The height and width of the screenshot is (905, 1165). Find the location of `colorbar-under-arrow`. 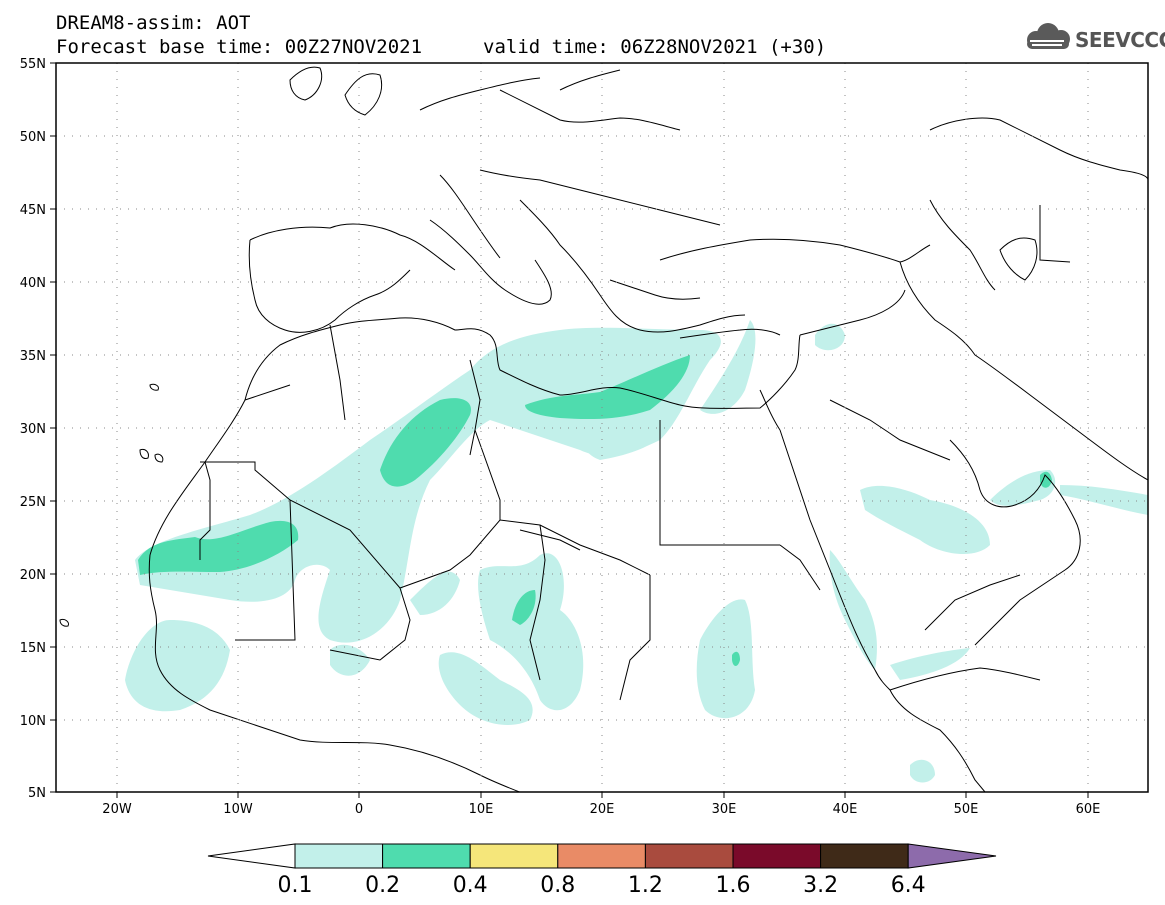

colorbar-under-arrow is located at coordinates (251, 856).